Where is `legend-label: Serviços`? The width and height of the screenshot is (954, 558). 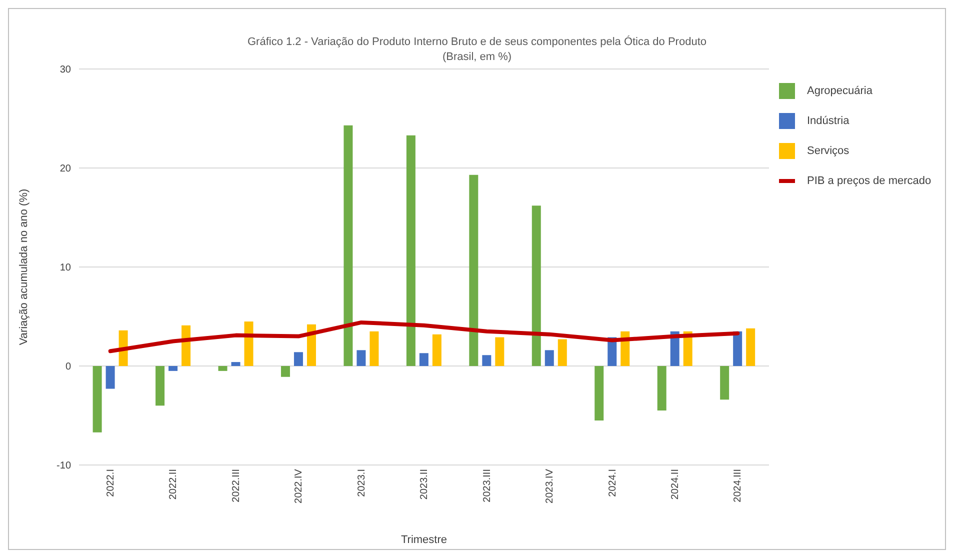 legend-label: Serviços is located at coordinates (828, 151).